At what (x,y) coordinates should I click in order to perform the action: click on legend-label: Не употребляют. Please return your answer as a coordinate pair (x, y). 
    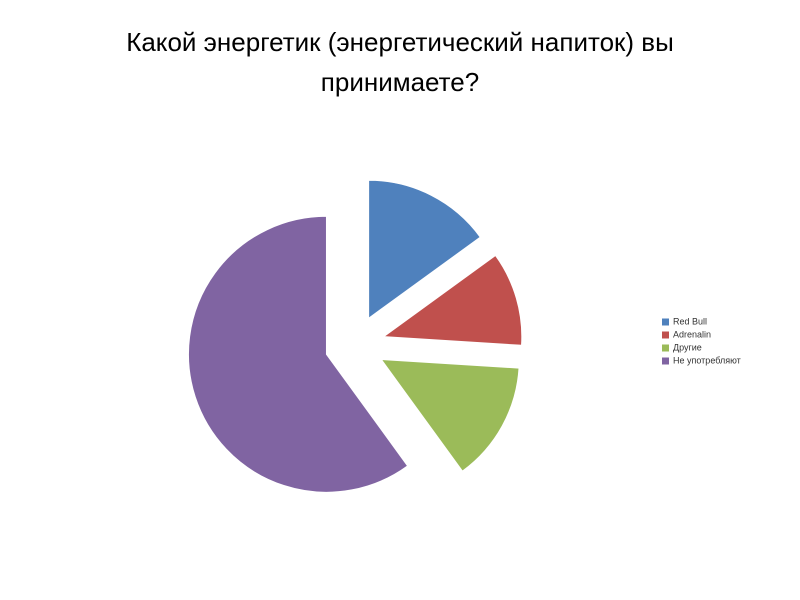
    Looking at the image, I should click on (707, 360).